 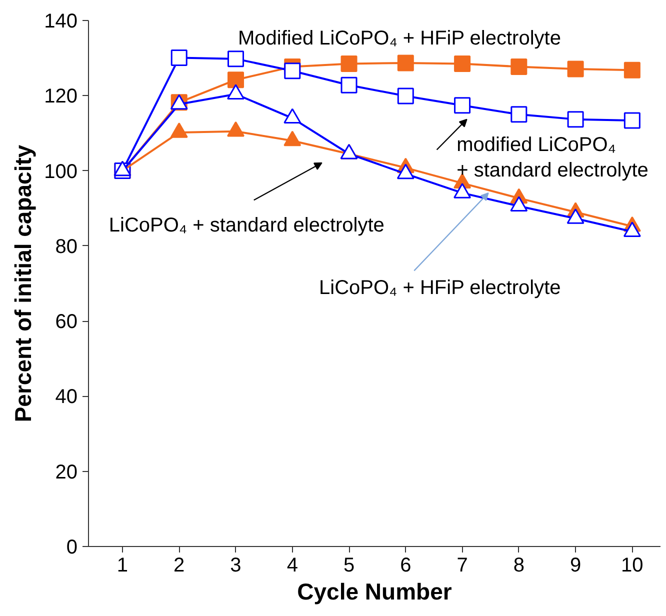 I want to click on y-tick-label: 100, so click(x=61, y=171).